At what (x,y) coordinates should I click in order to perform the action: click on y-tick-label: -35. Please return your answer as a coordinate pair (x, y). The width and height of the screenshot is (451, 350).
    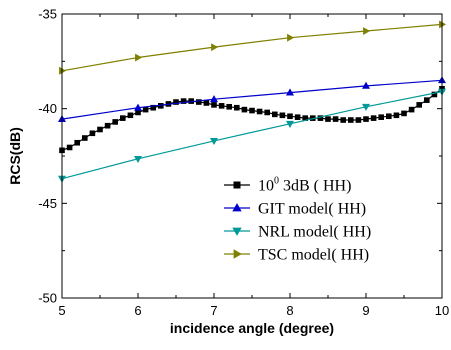
    Looking at the image, I should click on (47, 14).